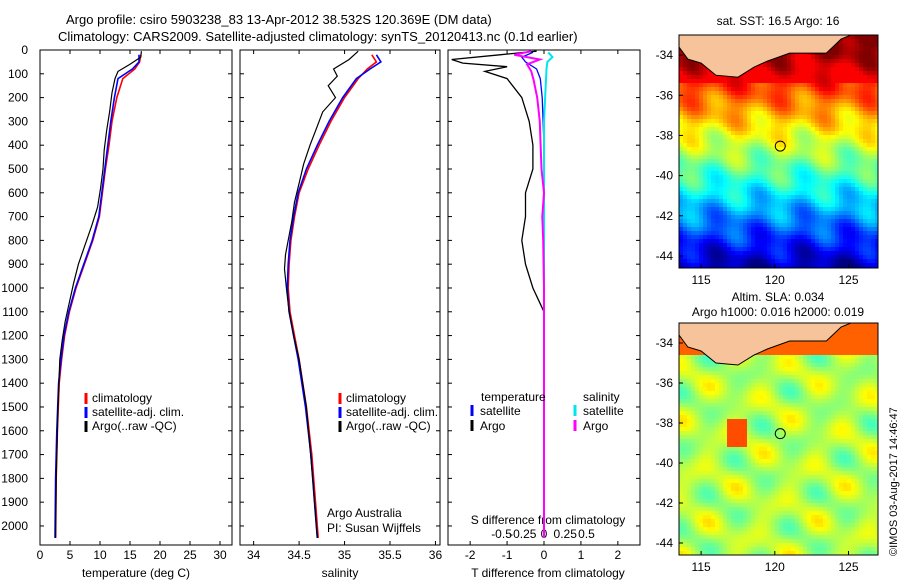  I want to click on sla-map-title-line2: Argo h1000: 0.016 h2000: 0.019, so click(778, 312).